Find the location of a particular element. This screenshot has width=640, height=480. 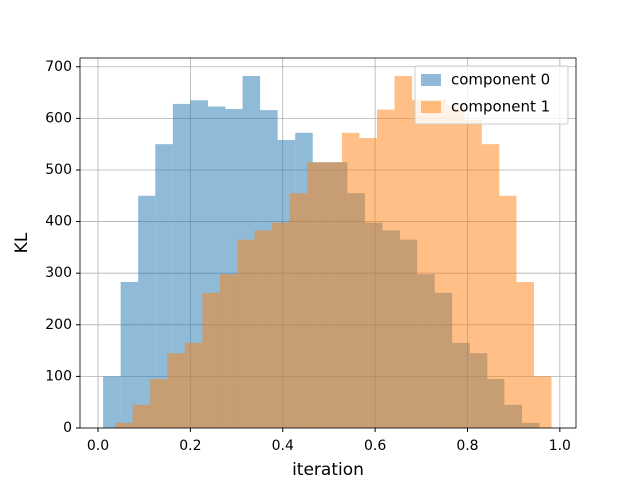

y-axis-label: KL is located at coordinates (22, 242).